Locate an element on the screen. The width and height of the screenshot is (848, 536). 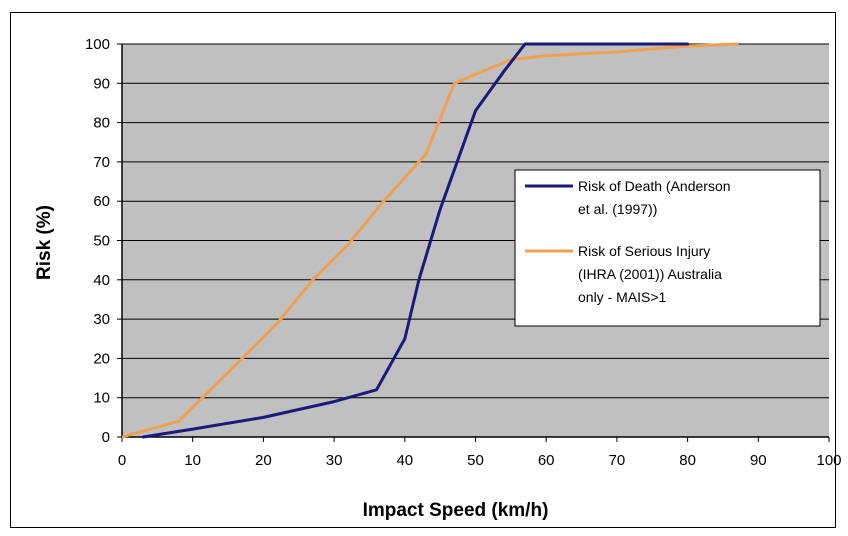
y-axis-title: Risk (%) is located at coordinates (44, 242).